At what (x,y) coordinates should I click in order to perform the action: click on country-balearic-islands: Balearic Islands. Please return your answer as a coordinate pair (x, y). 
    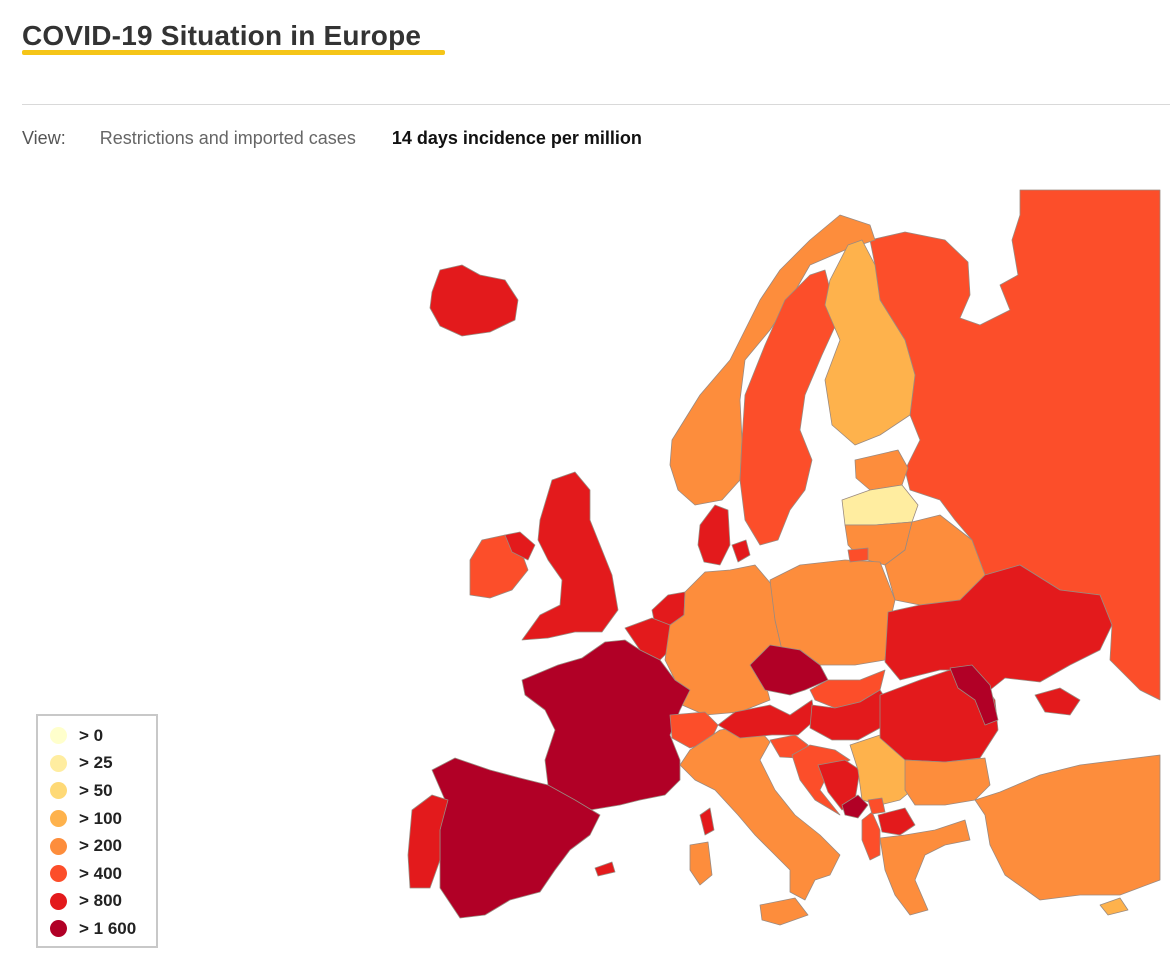
    Looking at the image, I should click on (605, 869).